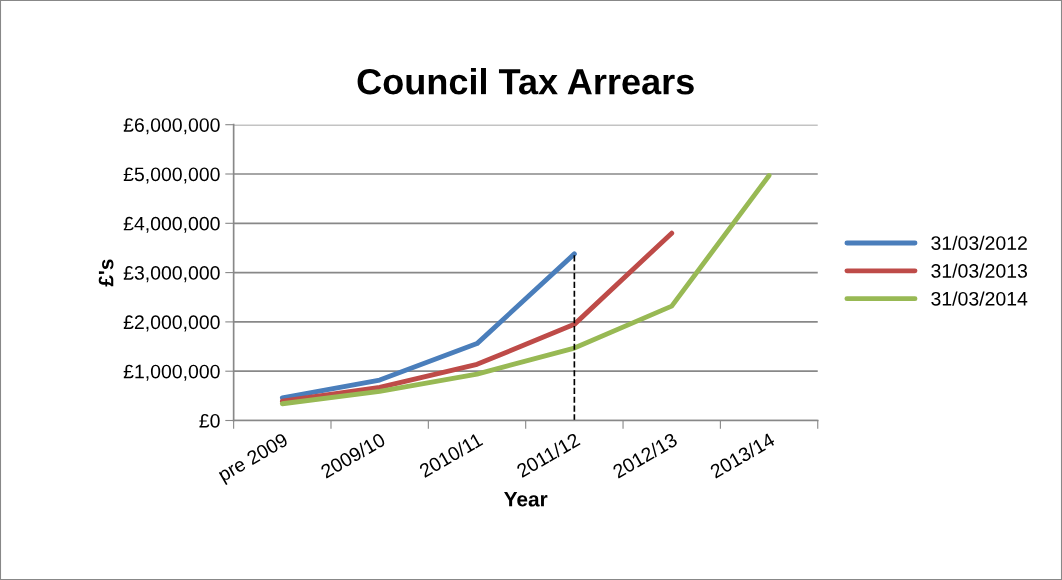  I want to click on chart-title: Council Tax Arrears, so click(525, 81).